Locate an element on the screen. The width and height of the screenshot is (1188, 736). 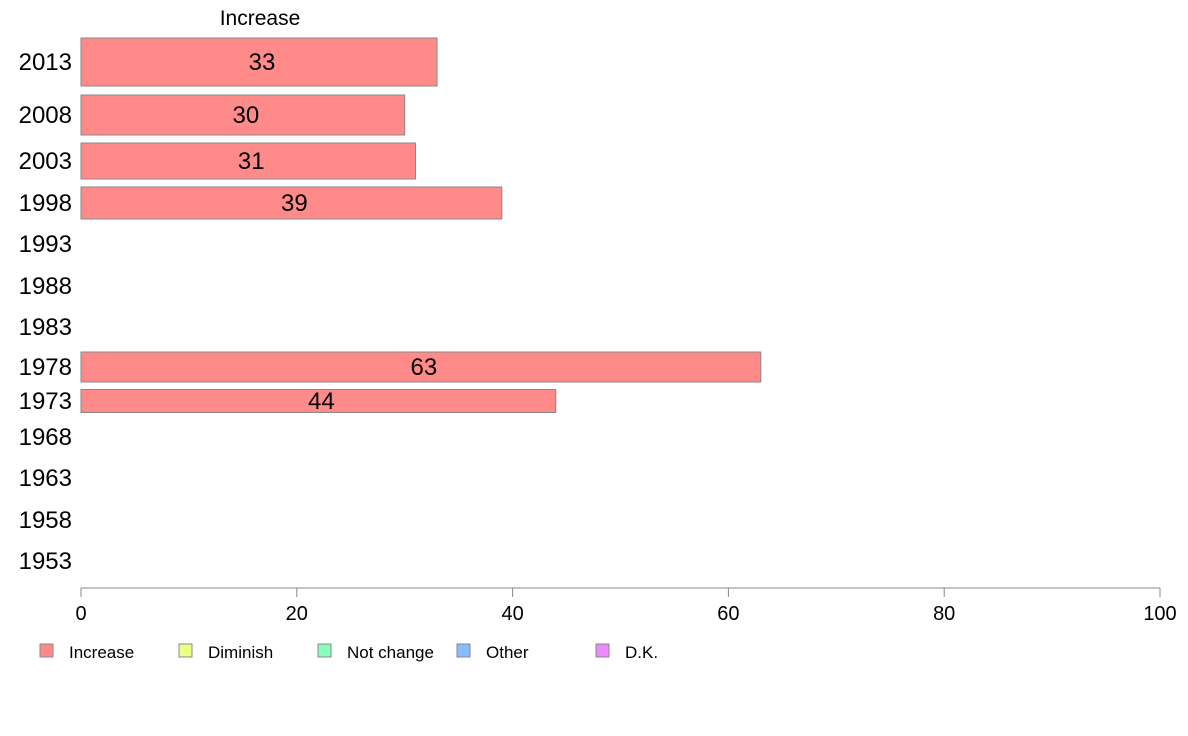
bar-value-label-1998: 39 is located at coordinates (294, 203).